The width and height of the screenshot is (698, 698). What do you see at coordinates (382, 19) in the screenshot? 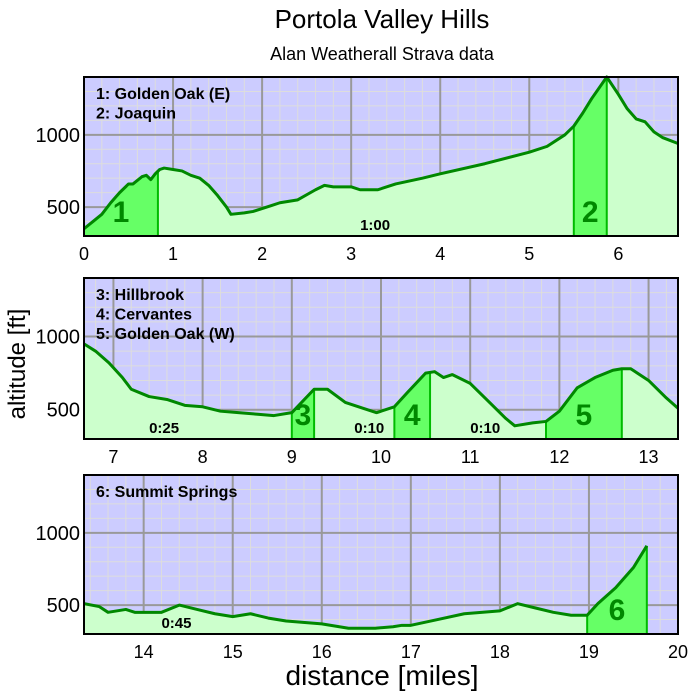
I see `chart-title: Portola Valley Hills` at bounding box center [382, 19].